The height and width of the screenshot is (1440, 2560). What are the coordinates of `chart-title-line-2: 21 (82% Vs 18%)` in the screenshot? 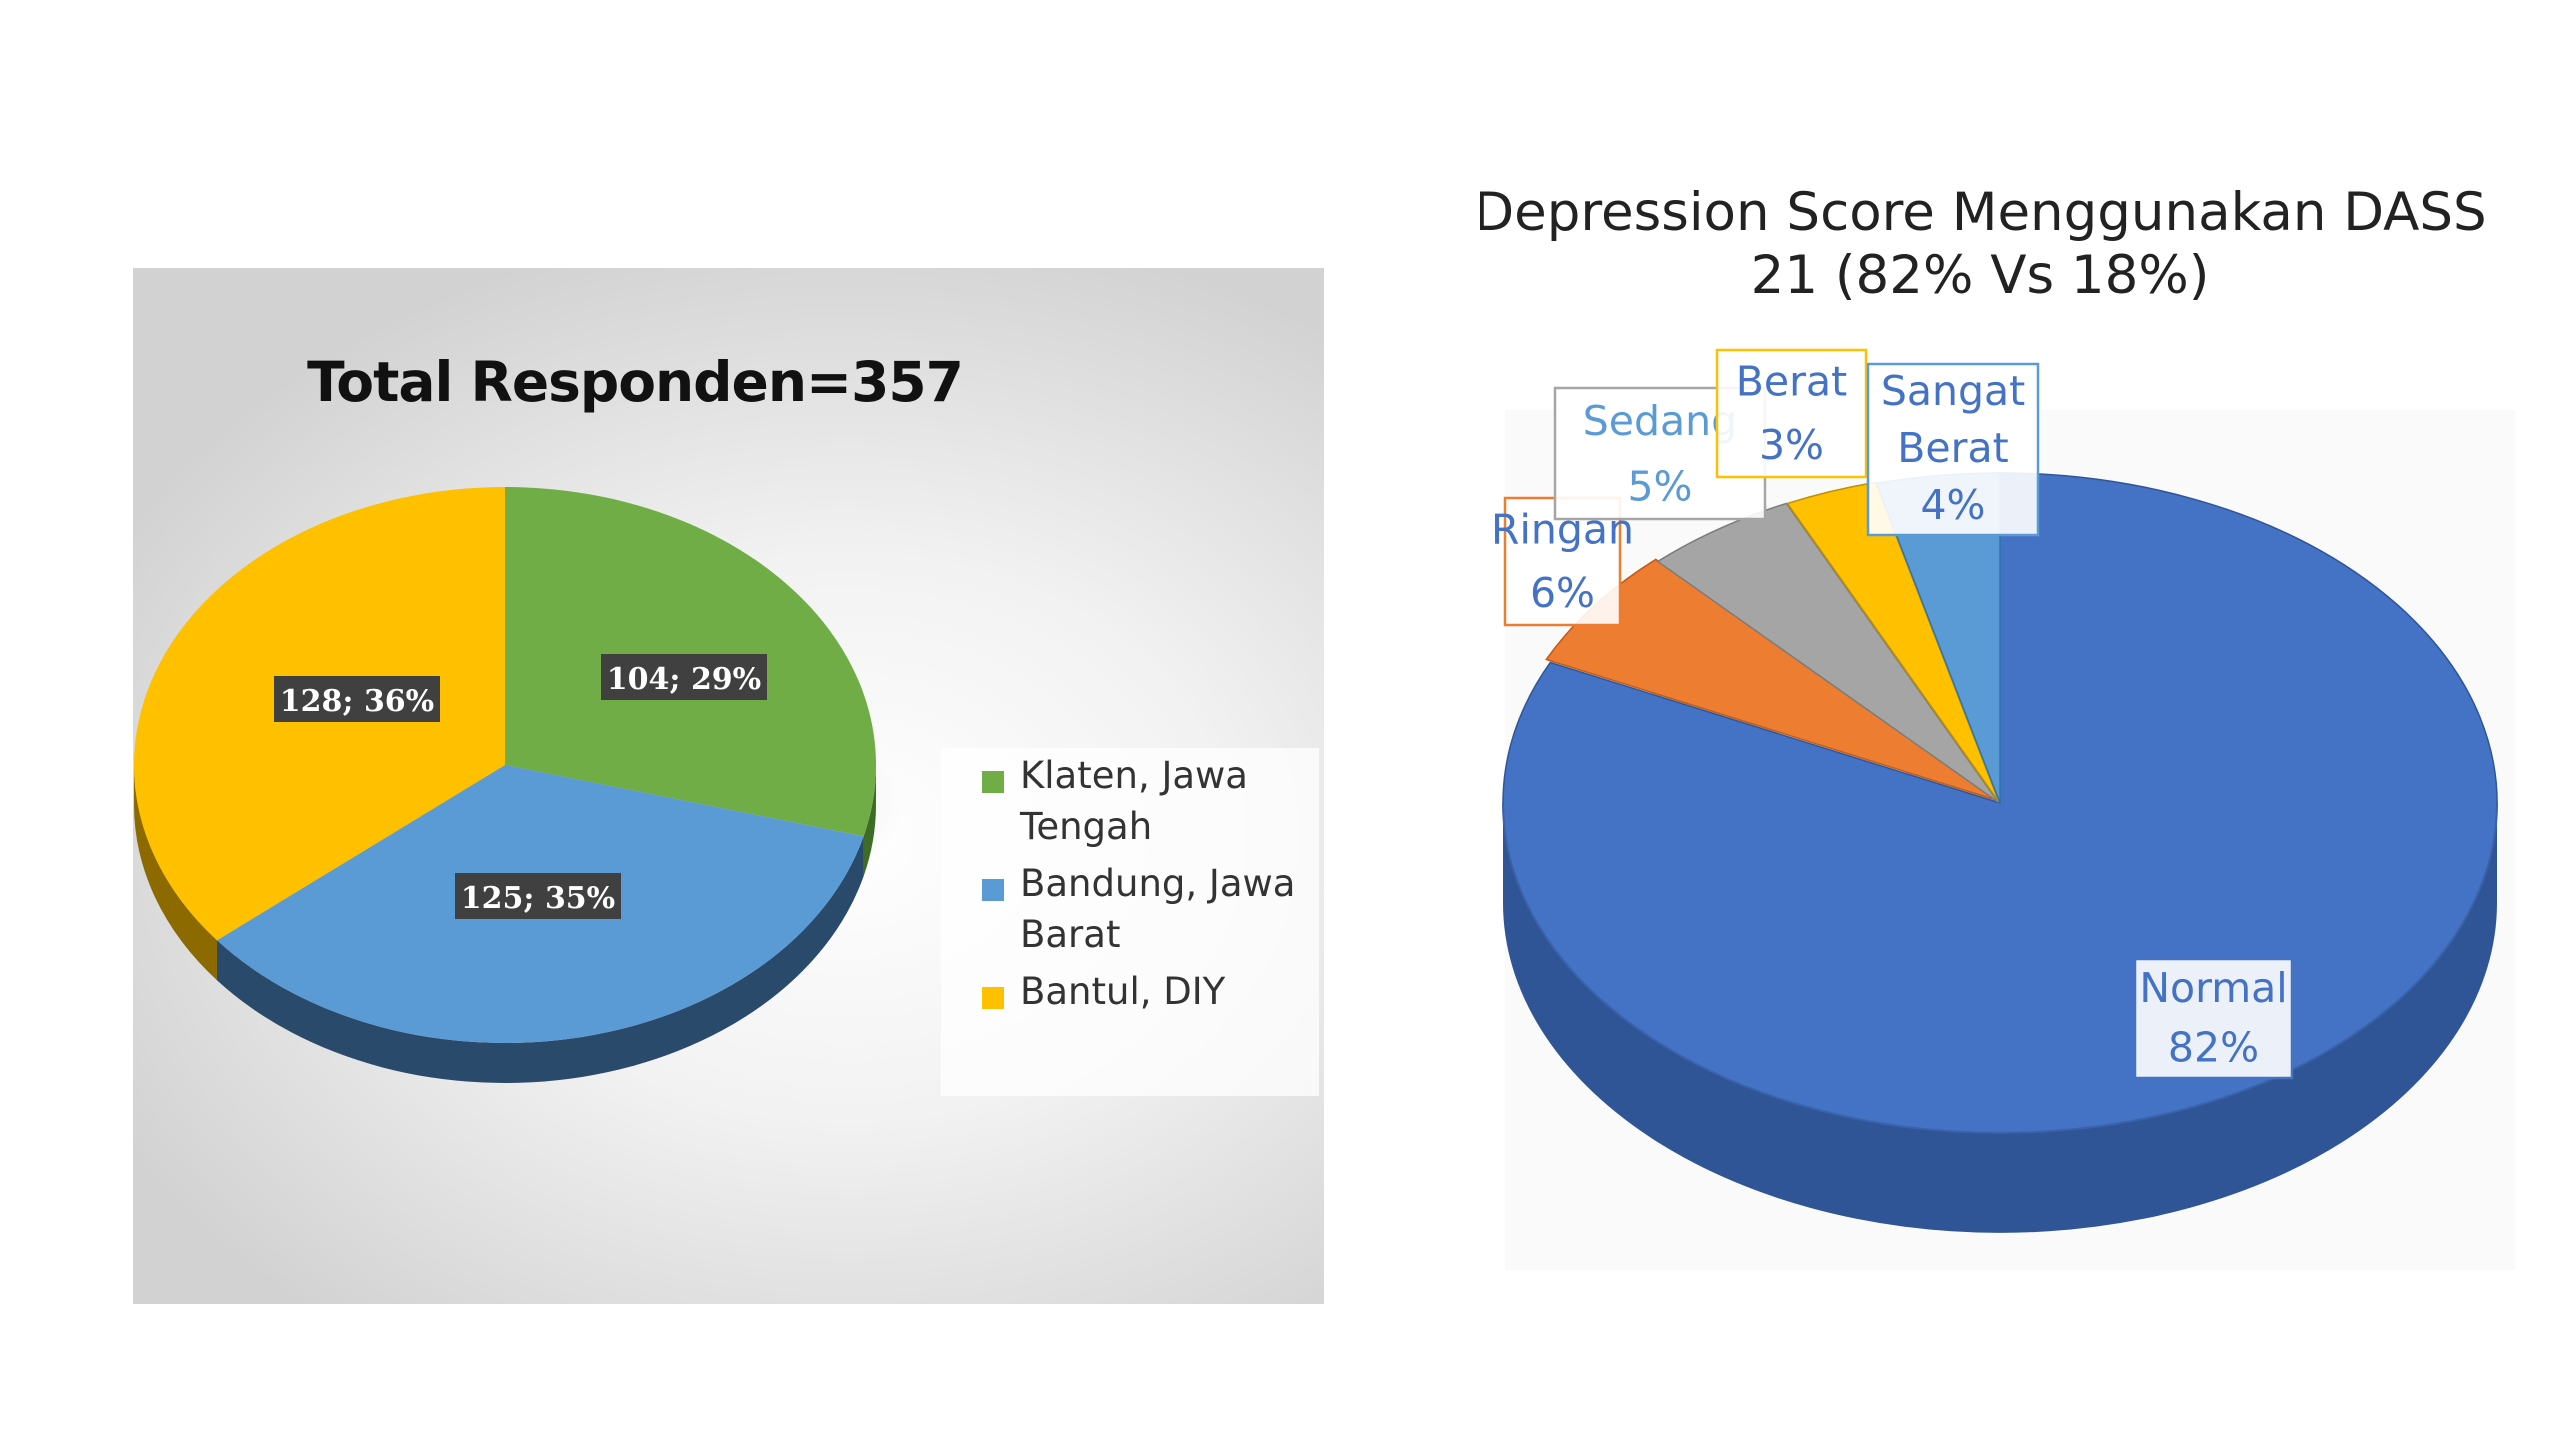 It's located at (1980, 275).